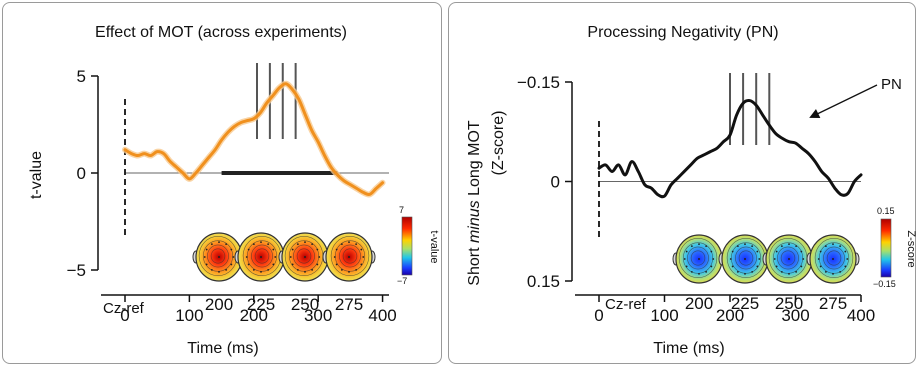 This screenshot has height=368, width=919. Describe the element at coordinates (402, 281) in the screenshot. I see `colorbar-tick-bottom: −7` at that location.